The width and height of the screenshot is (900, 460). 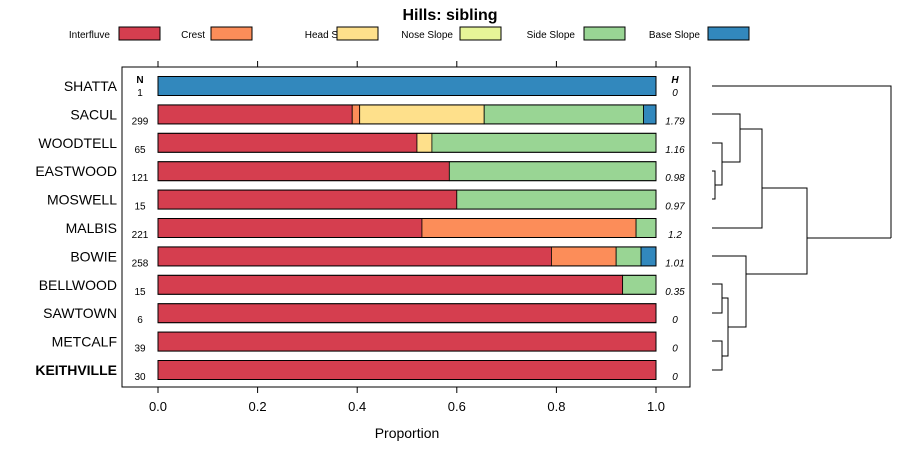 What do you see at coordinates (91, 86) in the screenshot?
I see `row-label: SHATTA` at bounding box center [91, 86].